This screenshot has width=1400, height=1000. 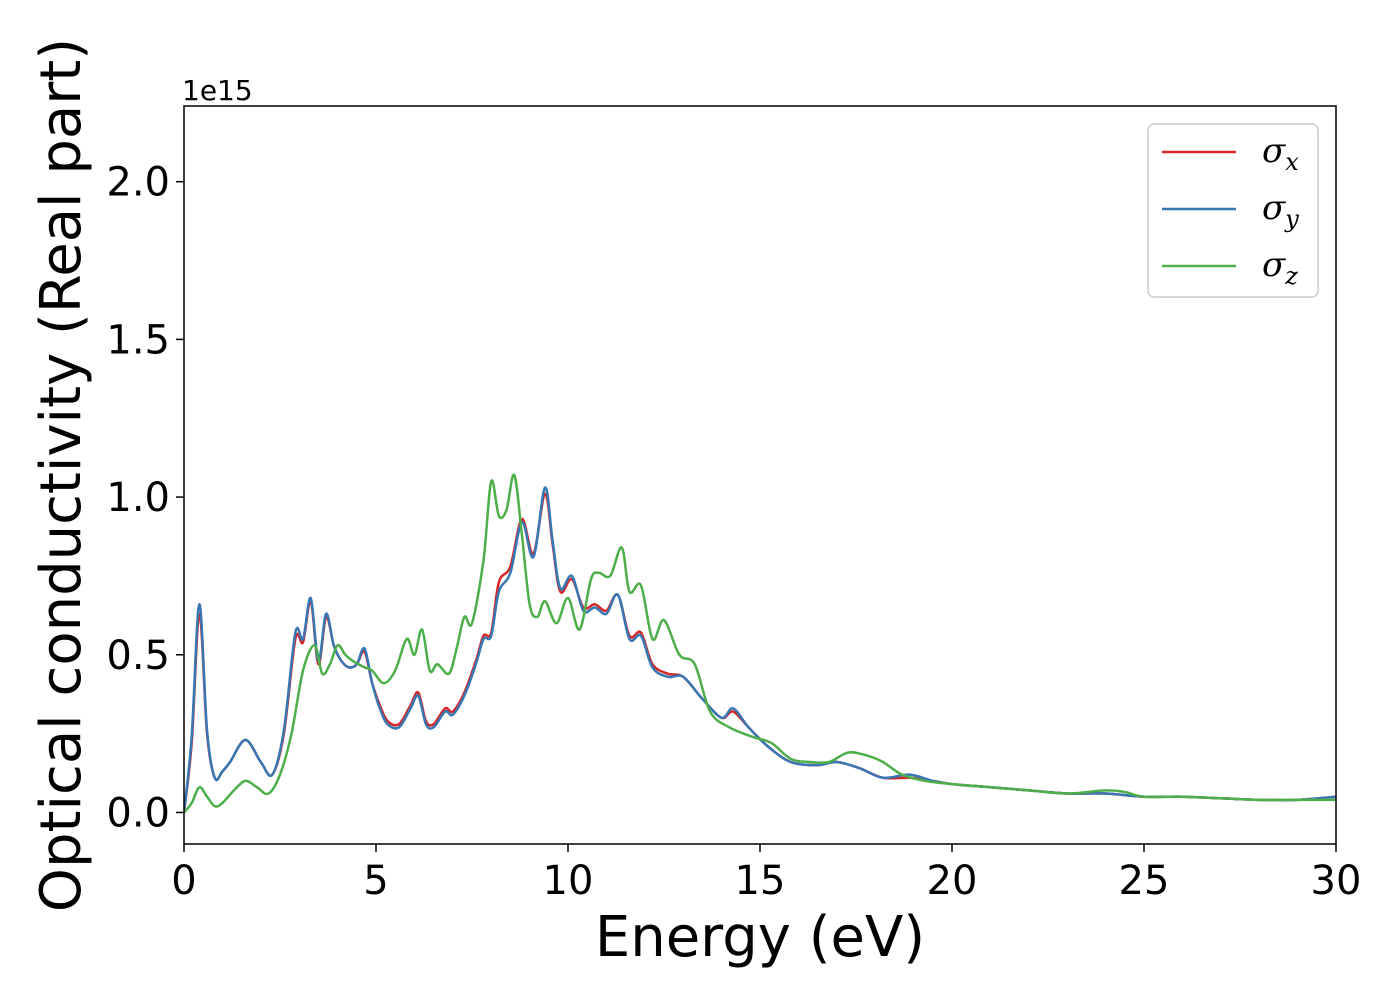 I want to click on x-axis-label: Energy (eV), so click(x=760, y=937).